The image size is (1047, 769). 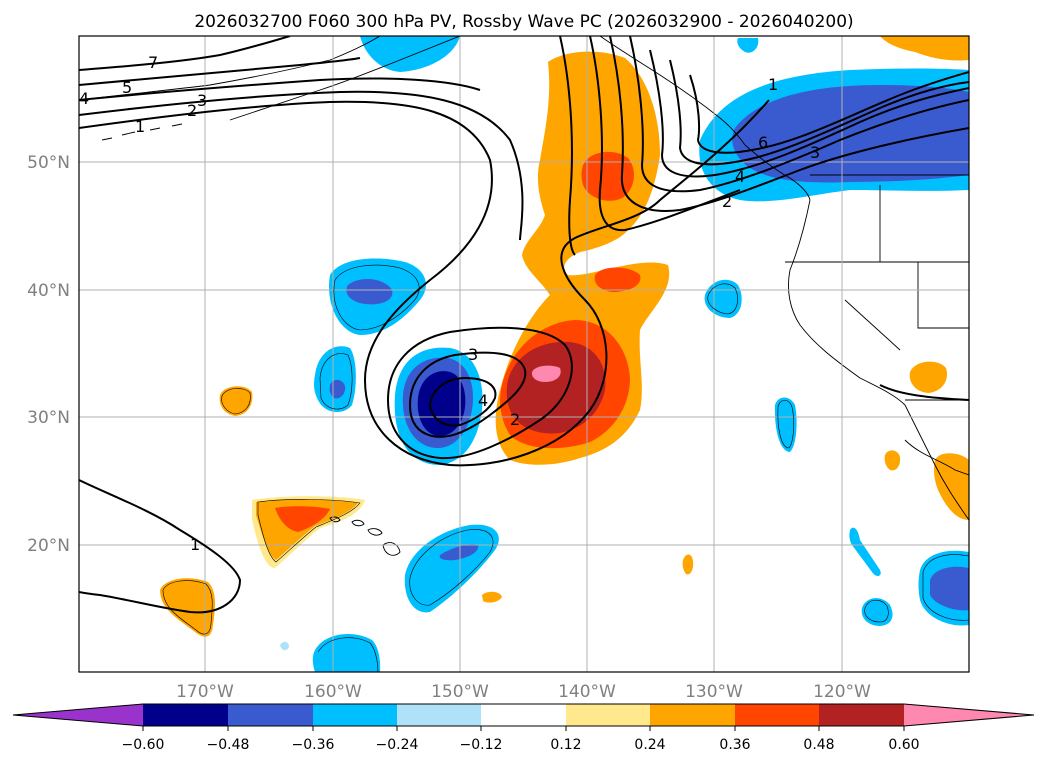 What do you see at coordinates (127, 87) in the screenshot?
I see `contour-label: 5` at bounding box center [127, 87].